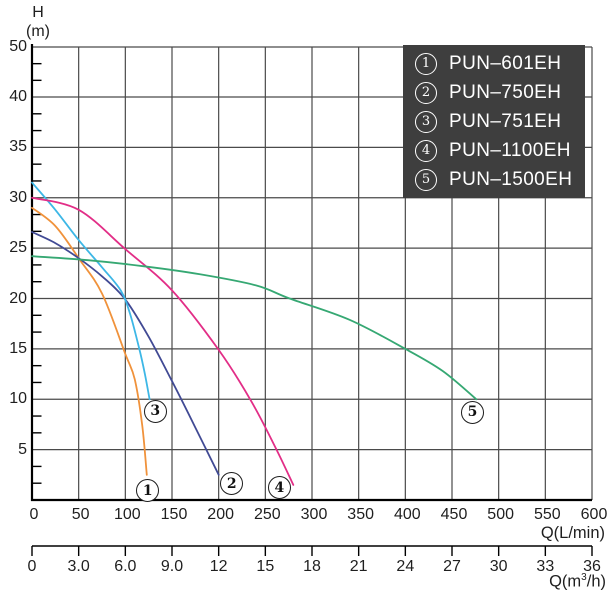  What do you see at coordinates (174, 514) in the screenshot?
I see `x-tick-label: 150` at bounding box center [174, 514].